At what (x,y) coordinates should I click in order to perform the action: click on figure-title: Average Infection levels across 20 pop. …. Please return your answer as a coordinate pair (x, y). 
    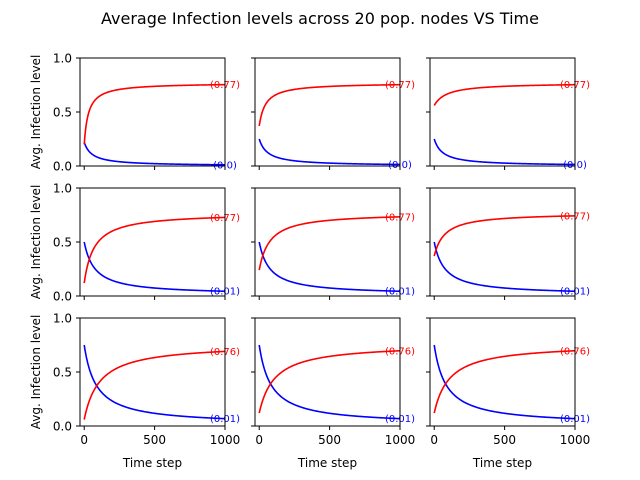
    Looking at the image, I should click on (320, 18).